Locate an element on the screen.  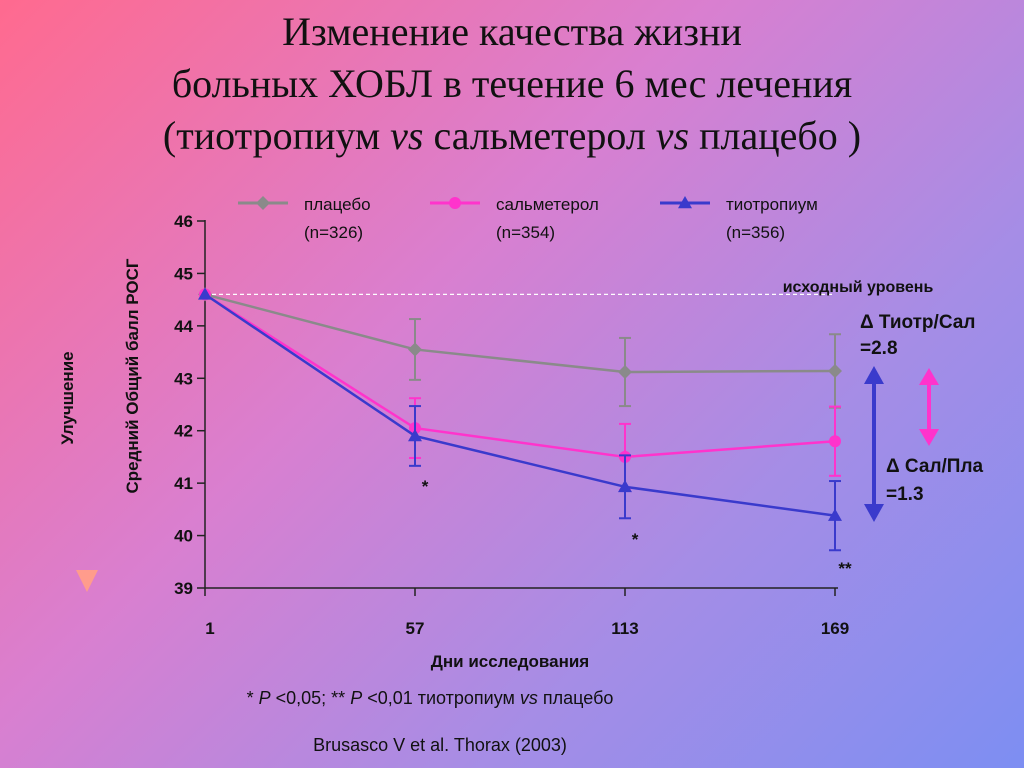
delta-sal-pla-arrow-head-up is located at coordinates (929, 376).